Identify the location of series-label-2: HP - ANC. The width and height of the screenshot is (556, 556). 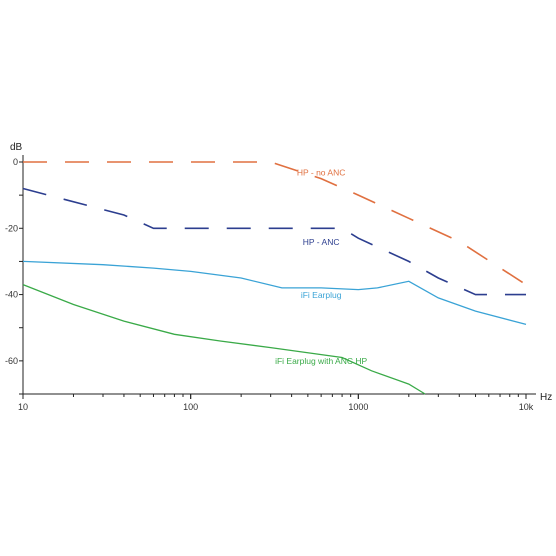
(321, 242).